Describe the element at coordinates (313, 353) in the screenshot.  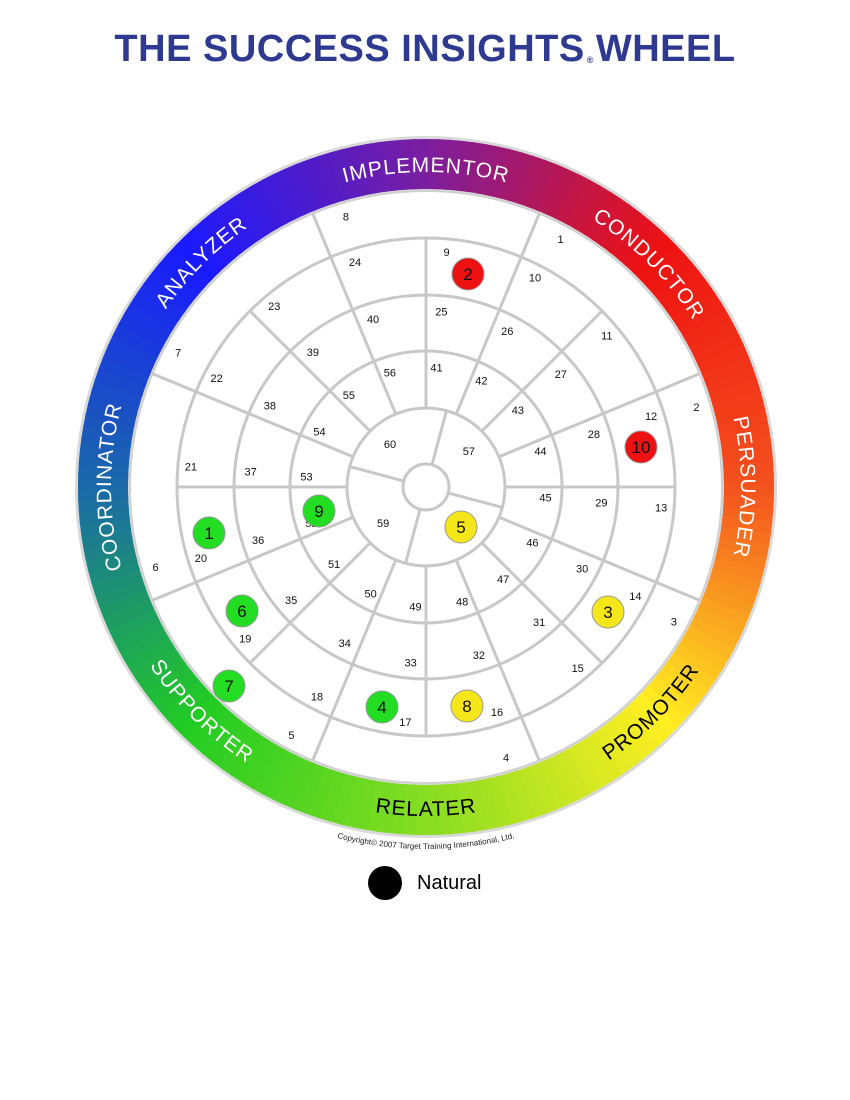
I see `cell-number: 39` at that location.